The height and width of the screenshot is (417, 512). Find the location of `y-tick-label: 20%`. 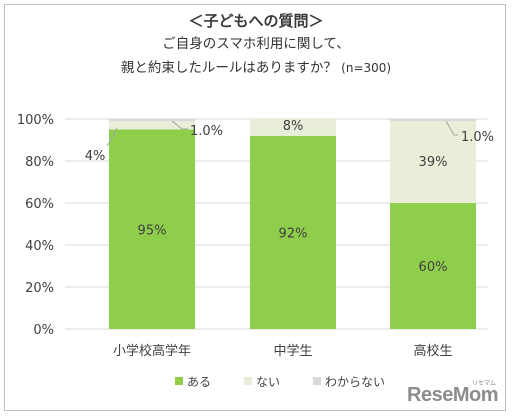

y-tick-label: 20% is located at coordinates (39, 288).